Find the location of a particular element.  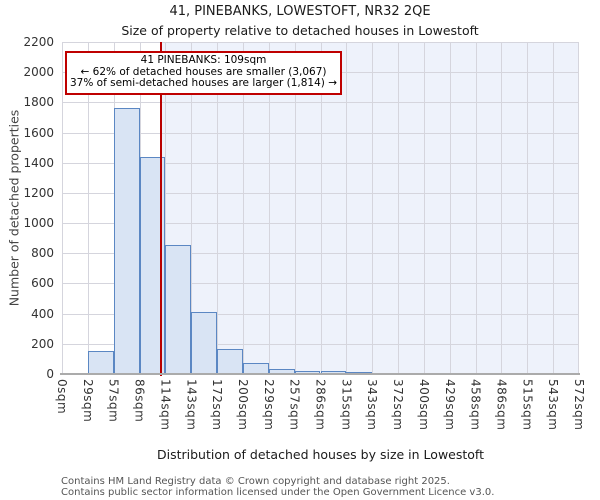

y-tick-label: 2200 is located at coordinates (38, 42).